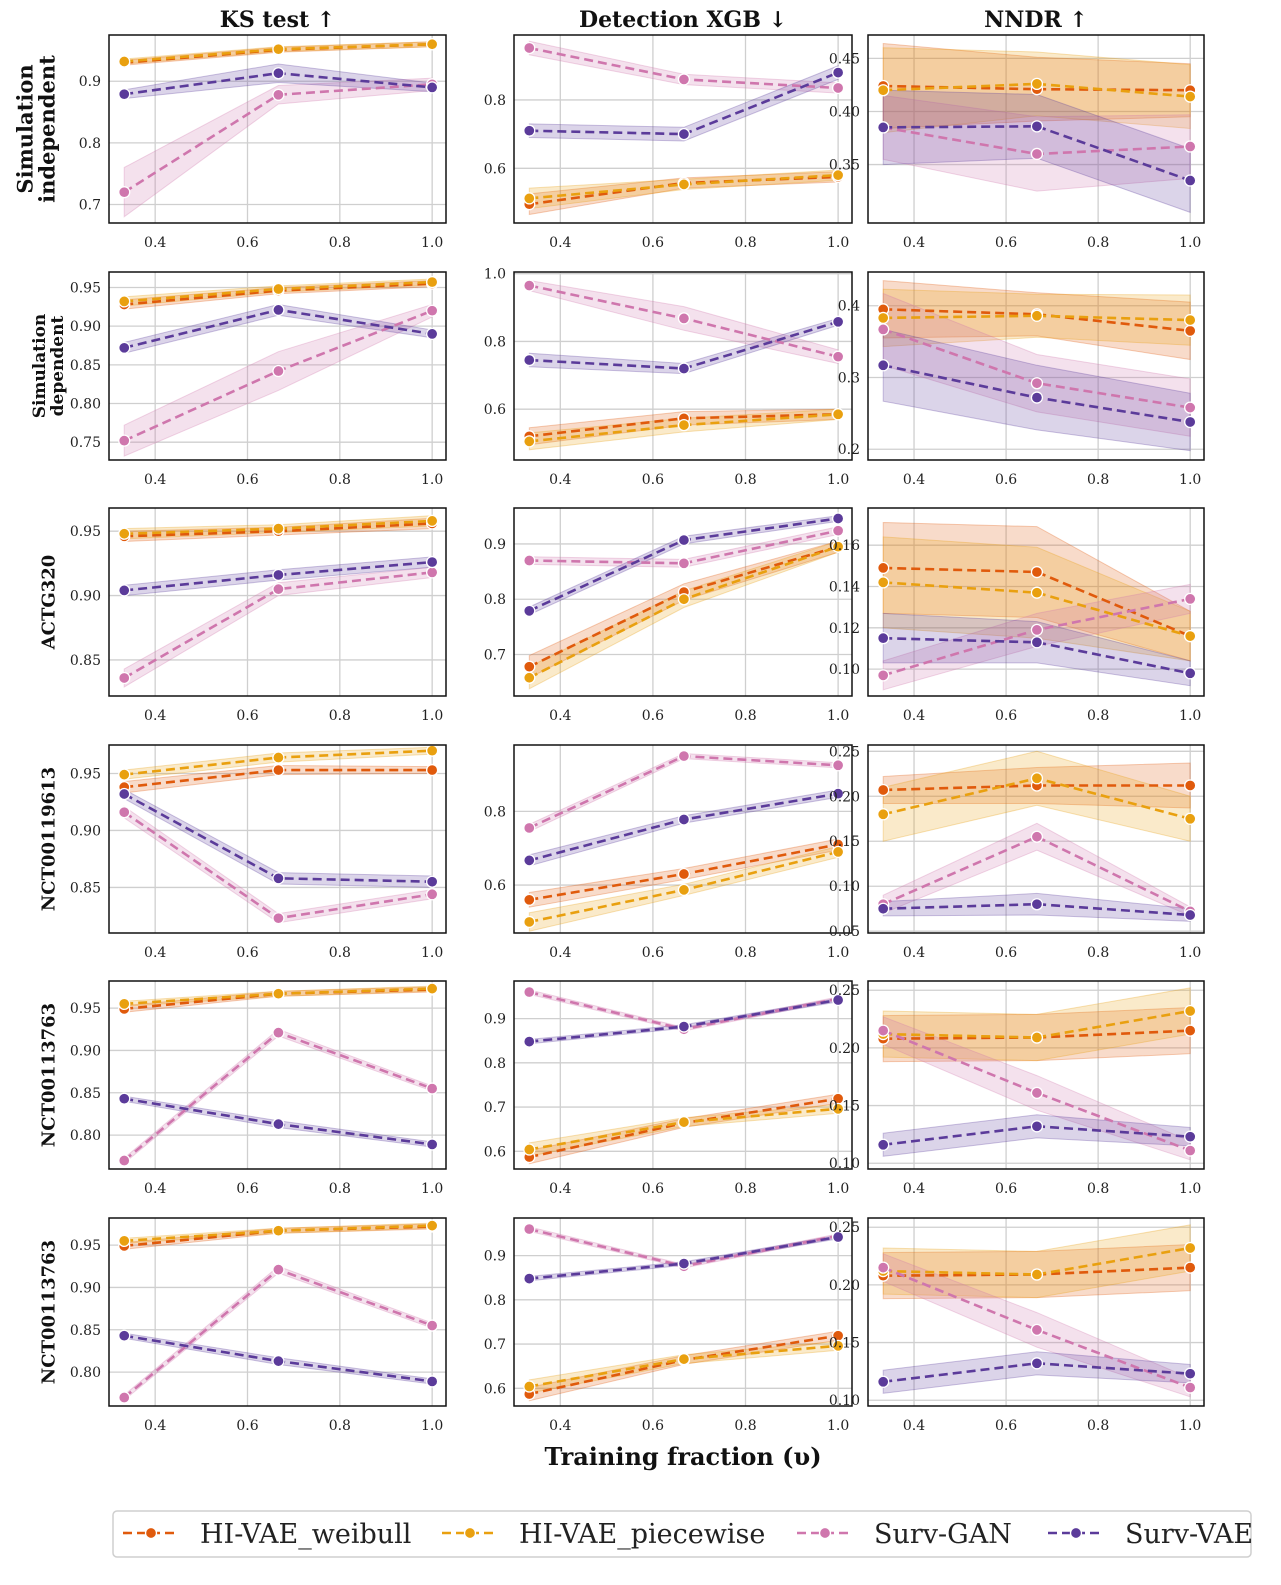  I want to click on panel-r5-c3: 0.4 0.6 0.8 1.0 0.10 0.15 0.20 0.25, so click(1017, 1088).